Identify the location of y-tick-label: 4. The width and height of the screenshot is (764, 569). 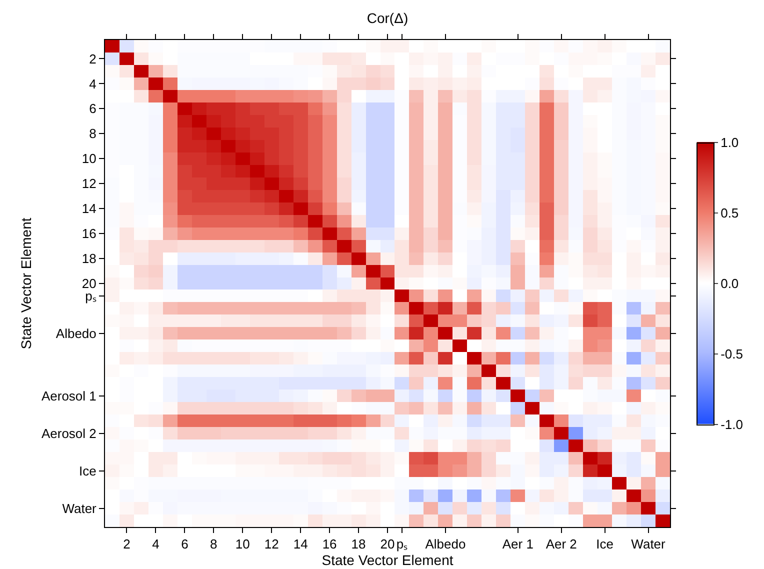
(92, 84).